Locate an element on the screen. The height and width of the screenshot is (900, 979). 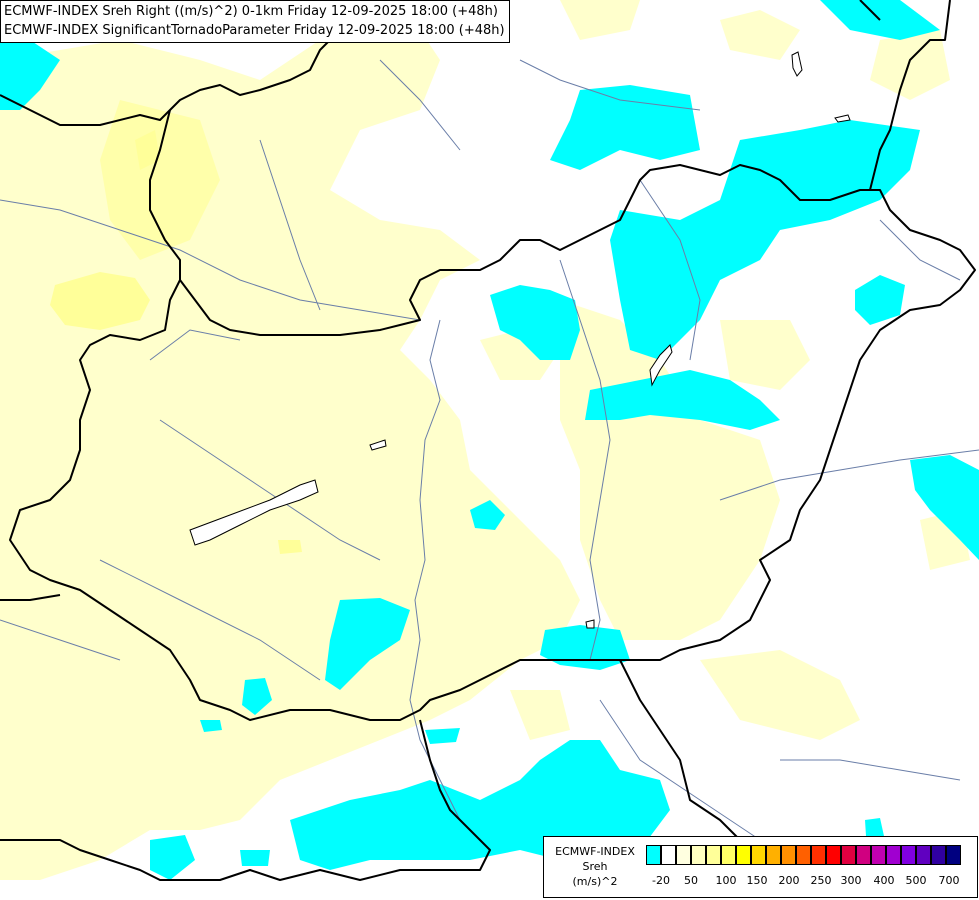
legend-tick-label: 700 is located at coordinates (949, 880).